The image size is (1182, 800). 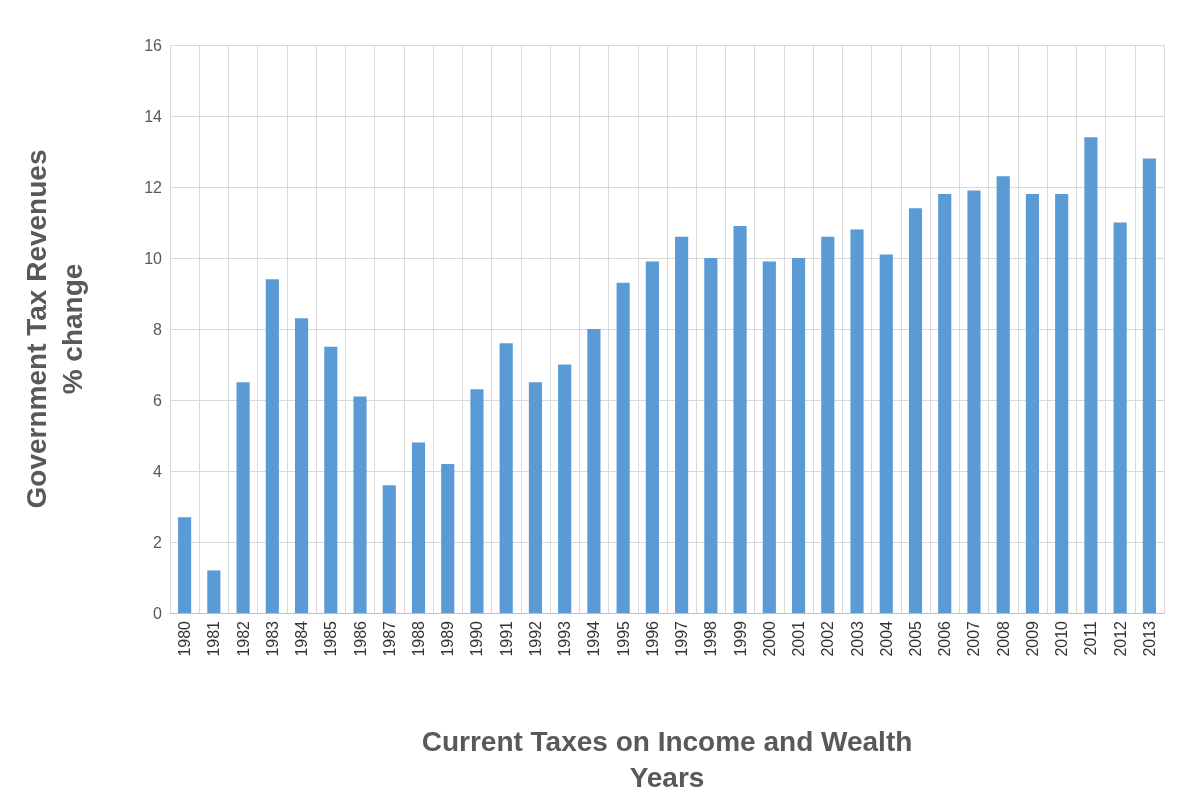 I want to click on x-tick-label: 2005, so click(x=915, y=638).